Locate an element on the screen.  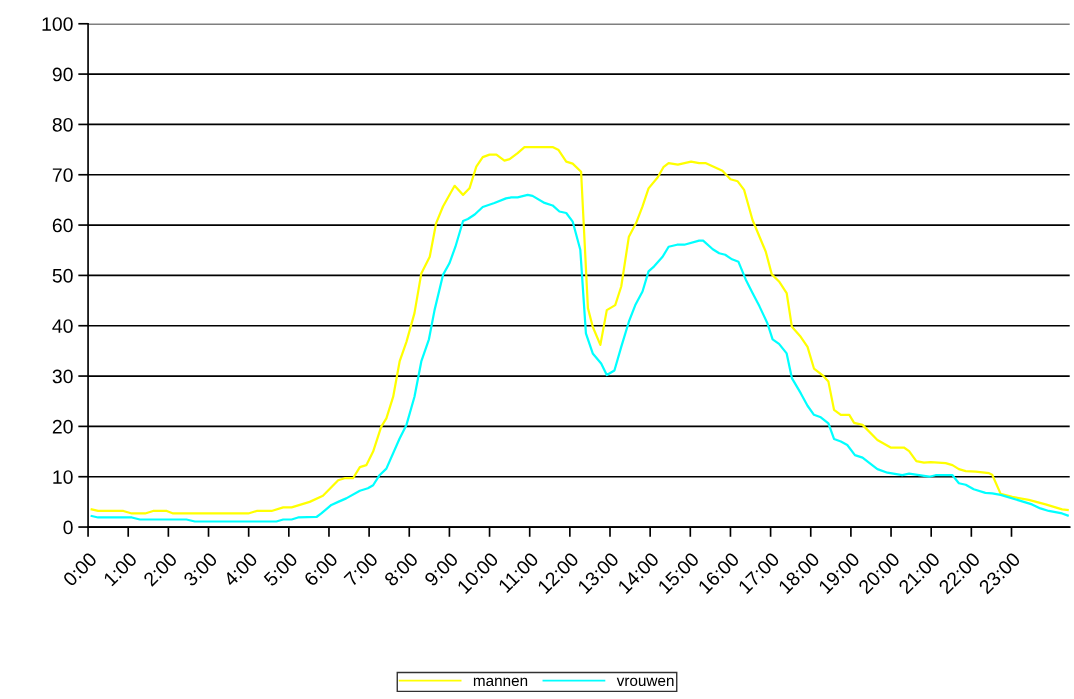
x-tick-label: 0:00 is located at coordinates (80, 569).